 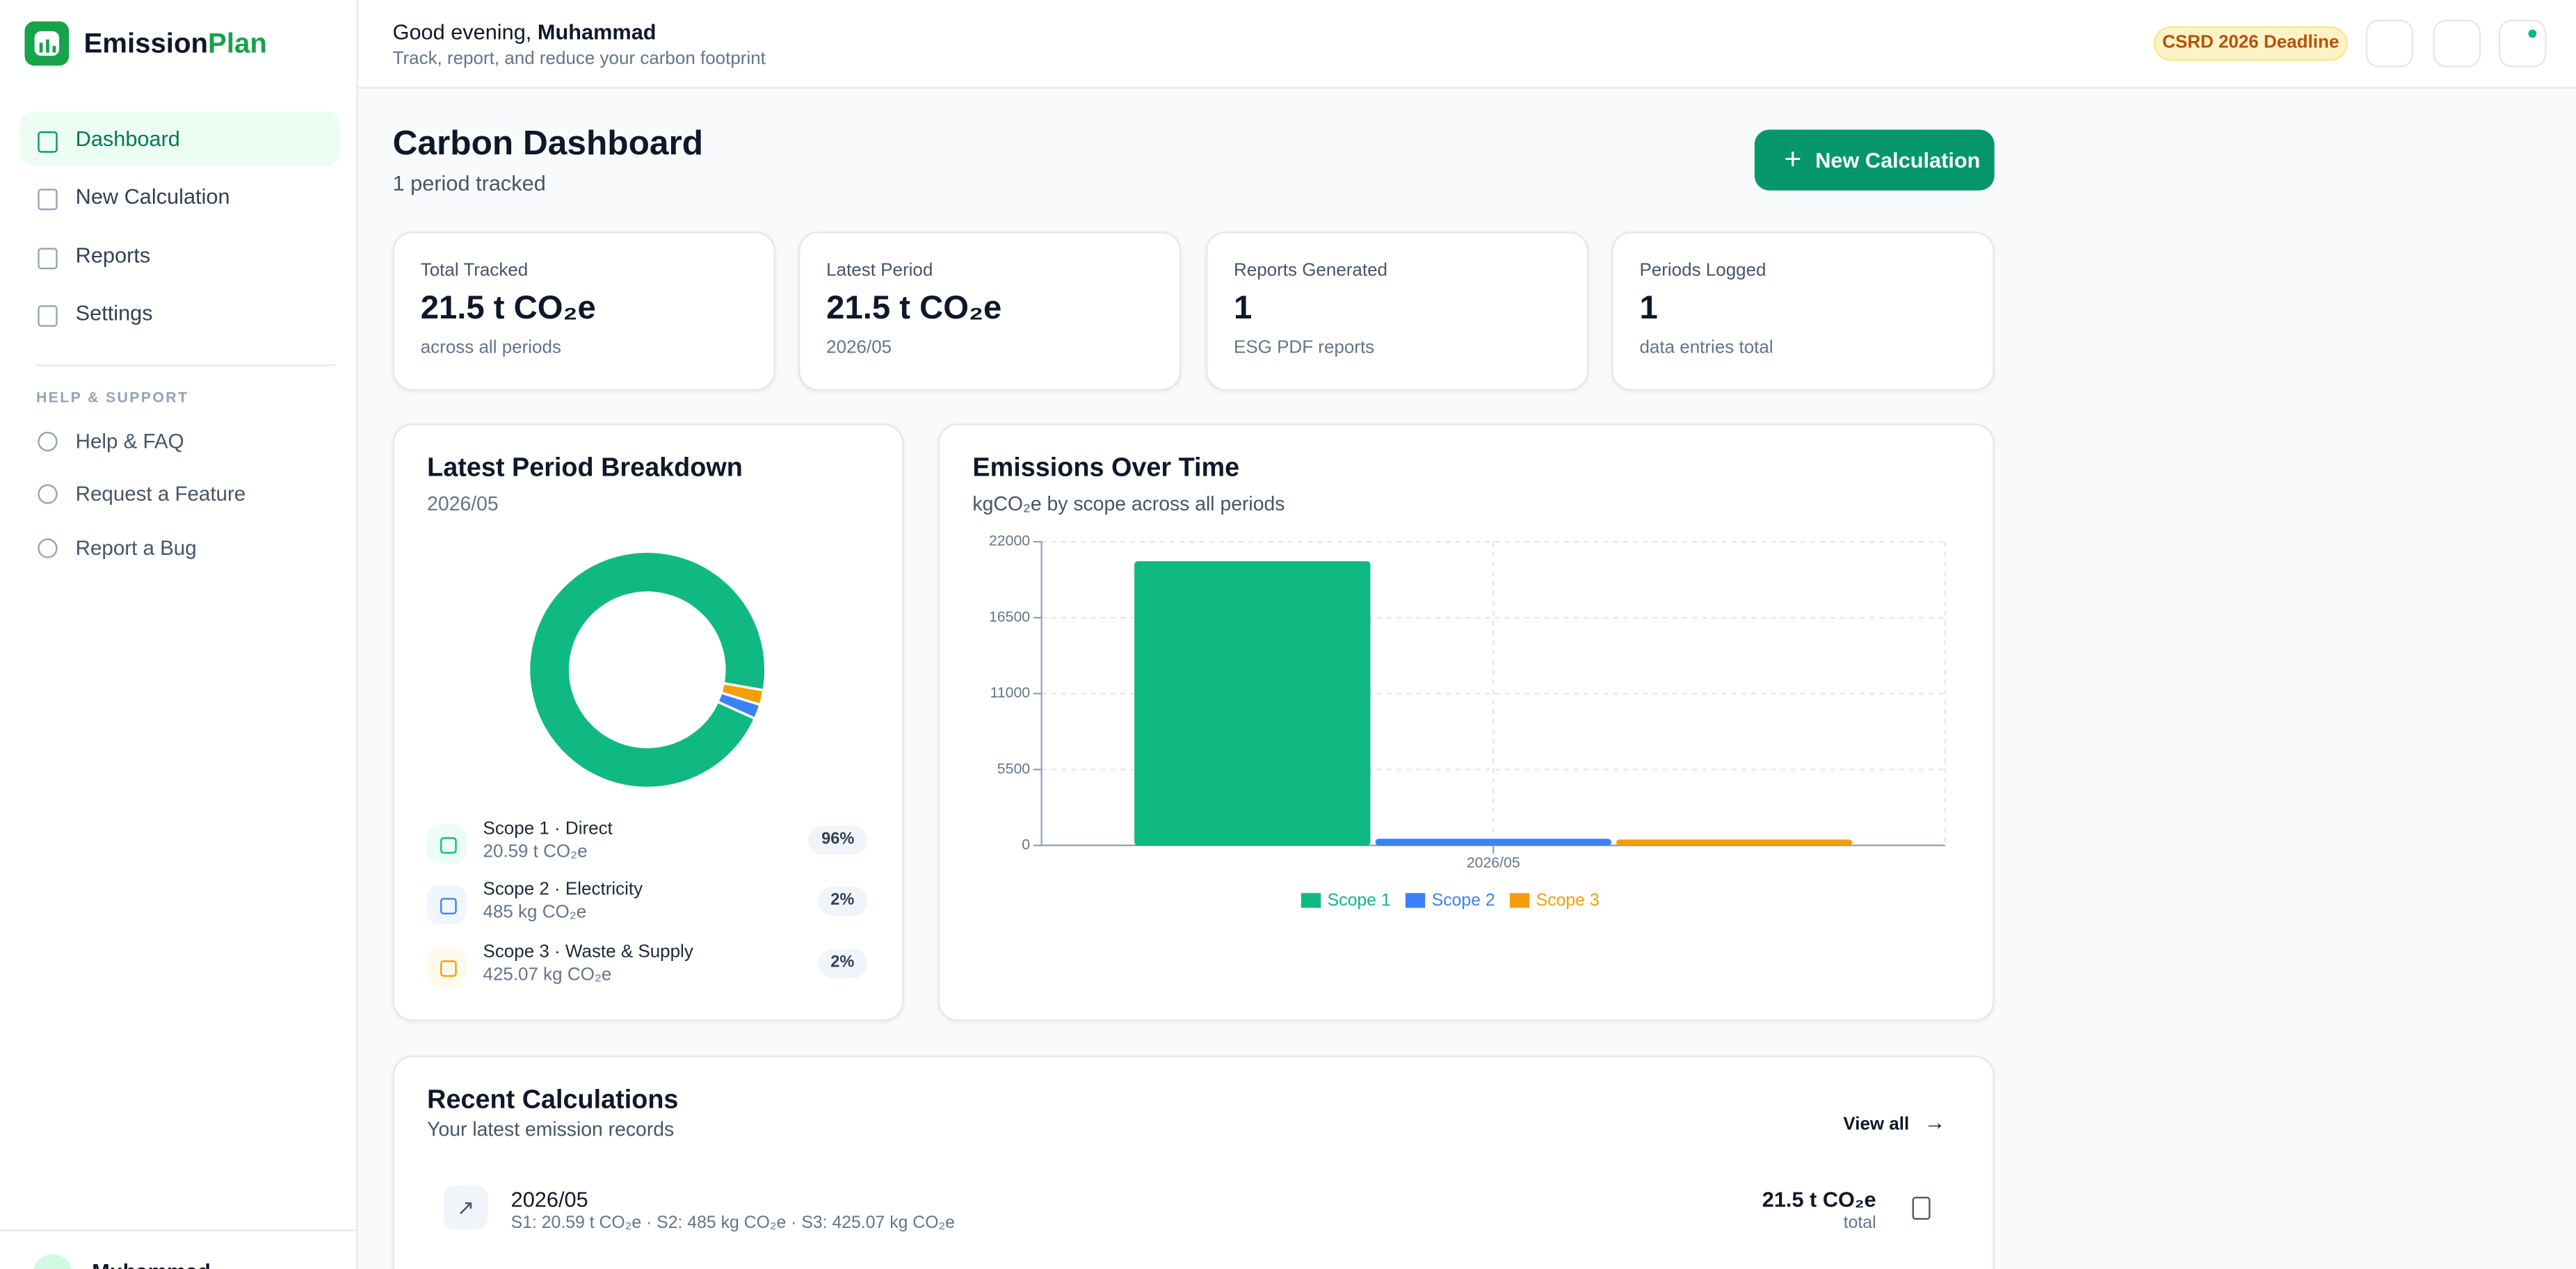 What do you see at coordinates (2532, 33) in the screenshot?
I see `notification-dot` at bounding box center [2532, 33].